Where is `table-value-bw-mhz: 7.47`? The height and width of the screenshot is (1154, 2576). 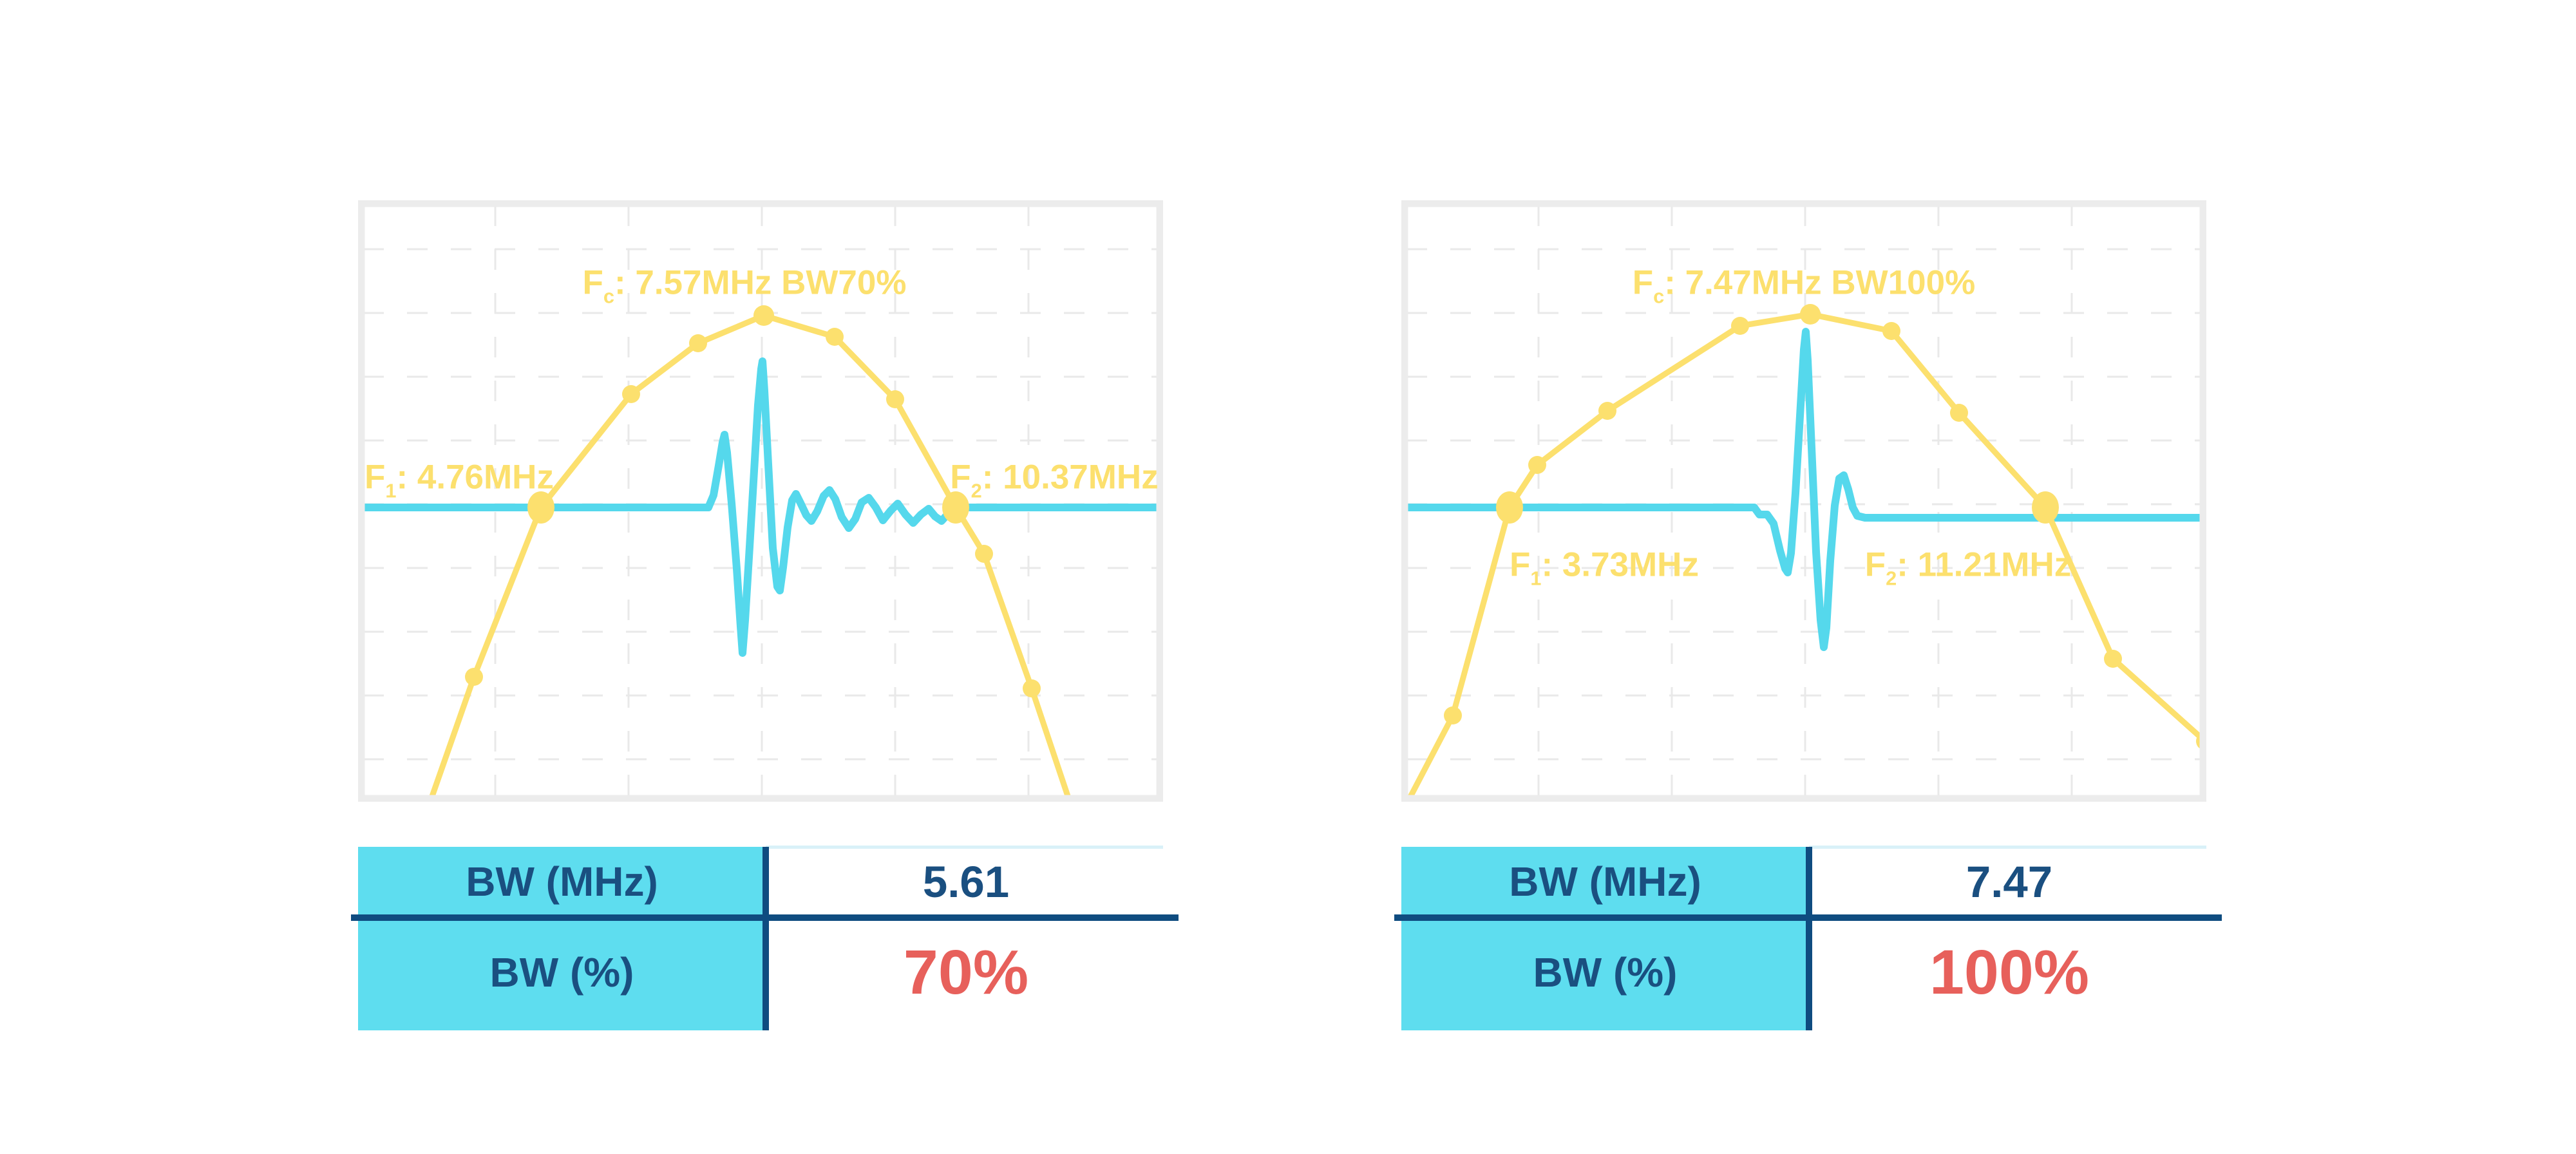
table-value-bw-mhz: 7.47 is located at coordinates (2009, 881).